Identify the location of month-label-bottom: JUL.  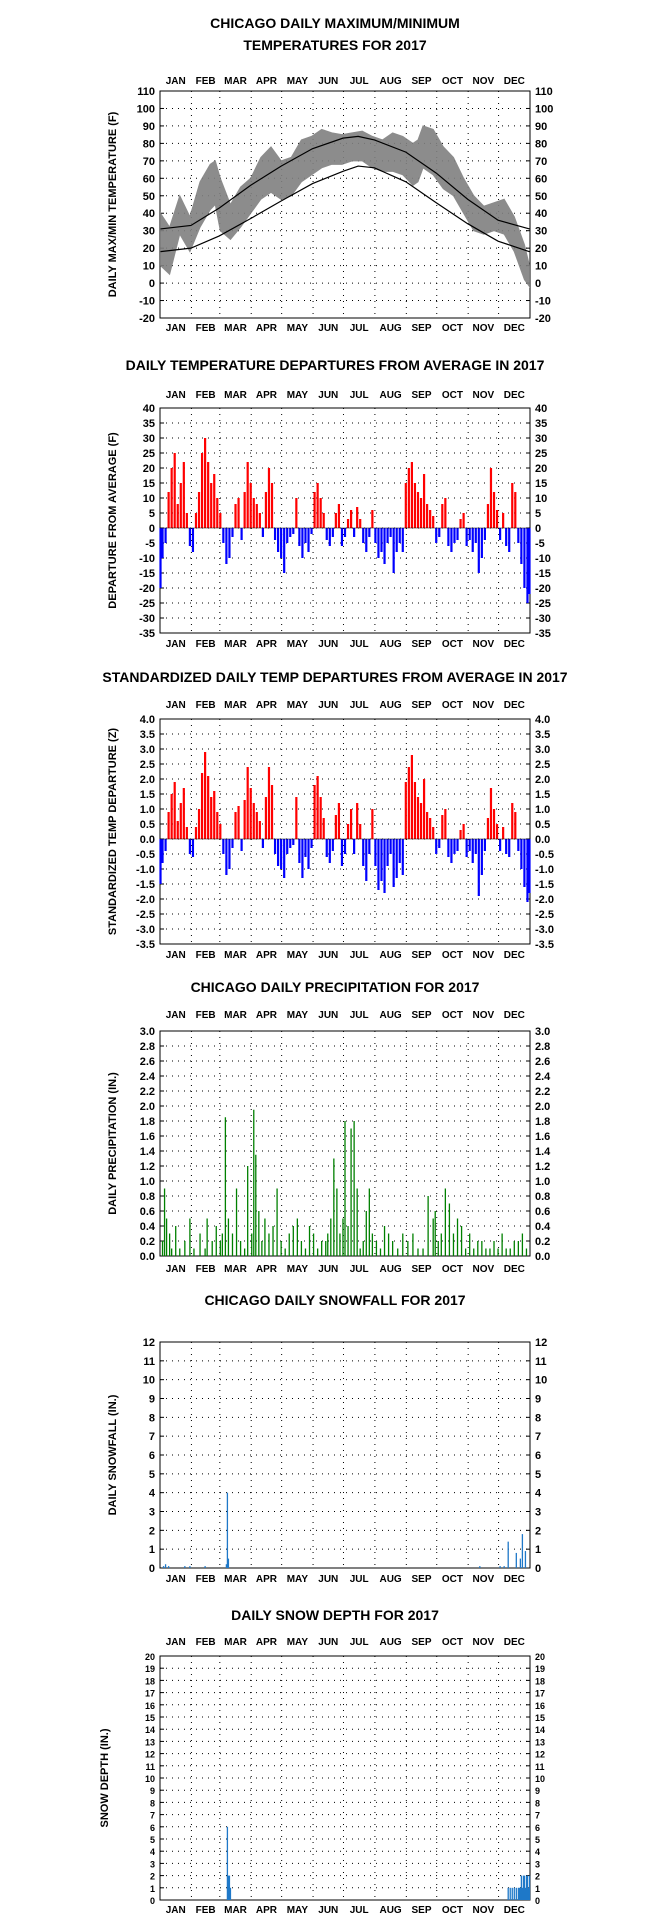
(359, 328).